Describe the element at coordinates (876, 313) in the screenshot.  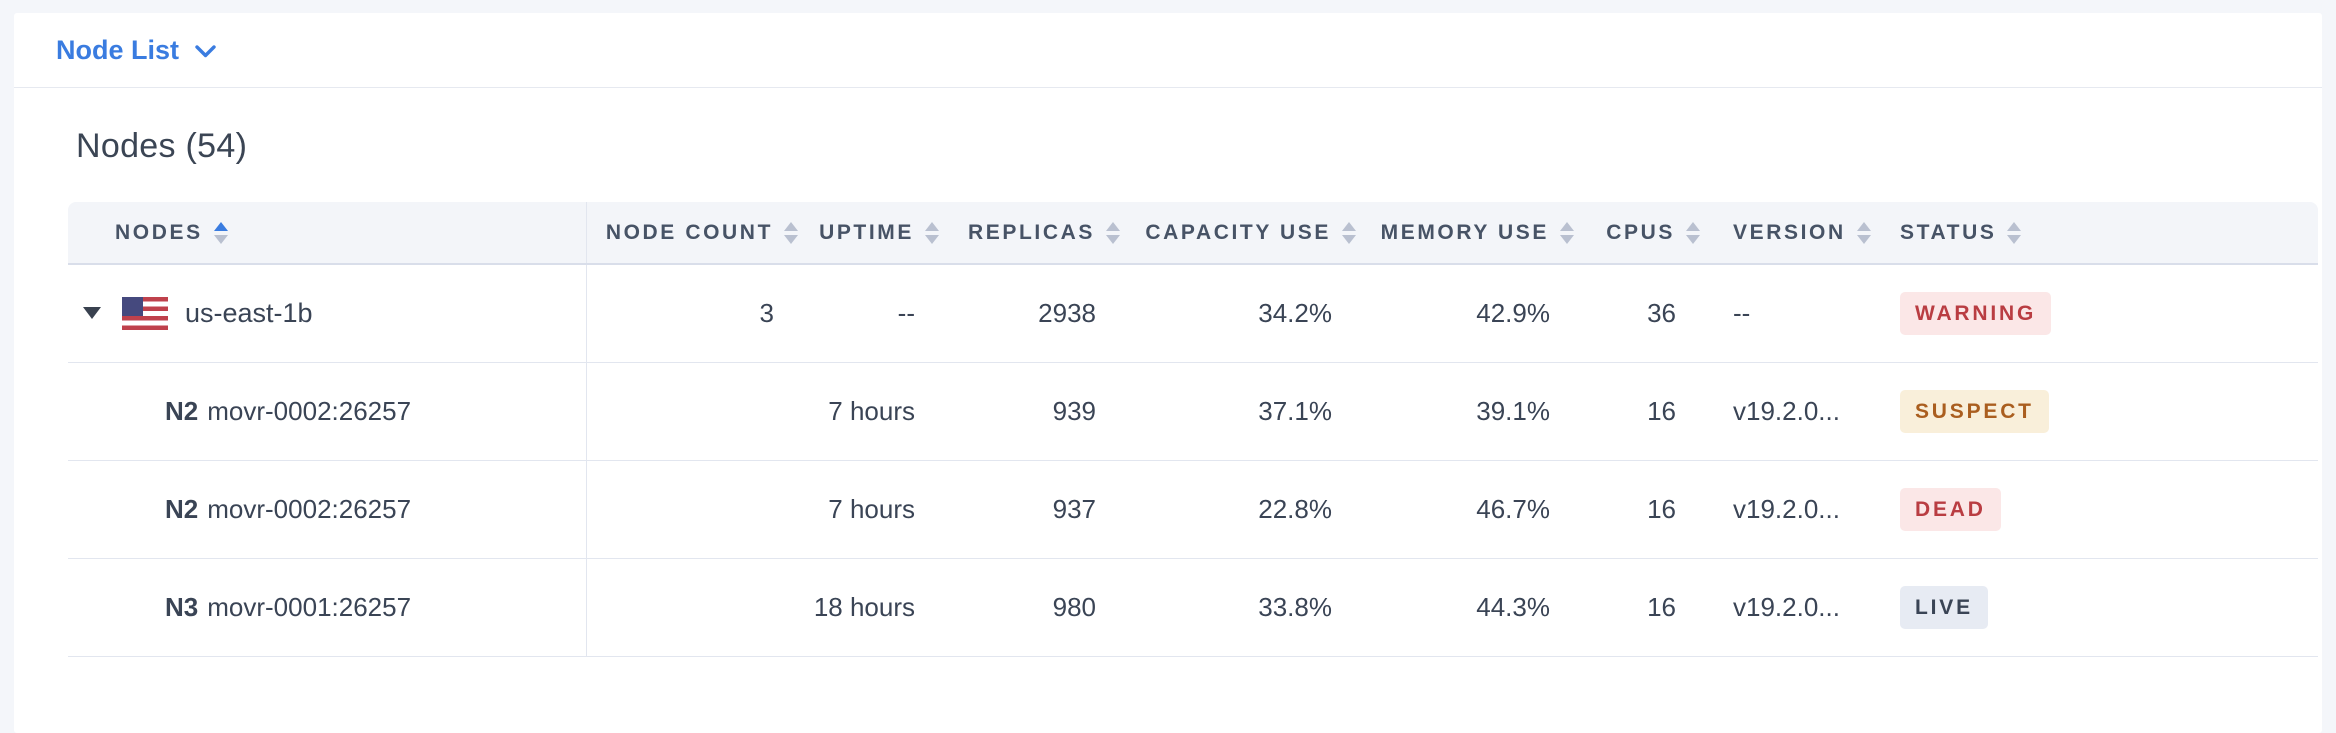
I see `cell-uptime: --` at that location.